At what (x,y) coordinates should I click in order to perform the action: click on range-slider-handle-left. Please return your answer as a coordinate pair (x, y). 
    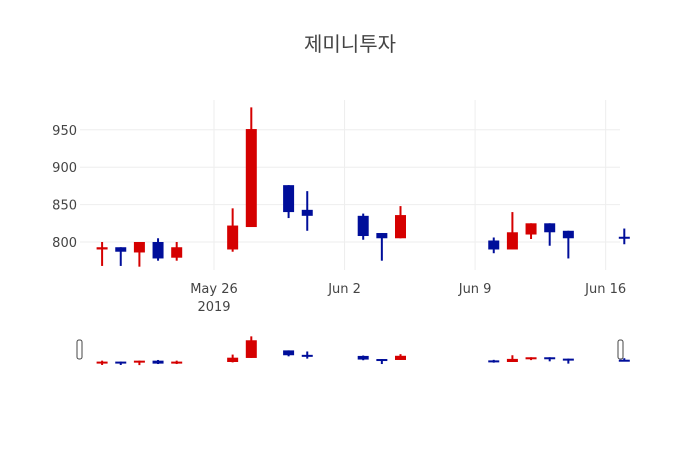
    Looking at the image, I should click on (79, 349).